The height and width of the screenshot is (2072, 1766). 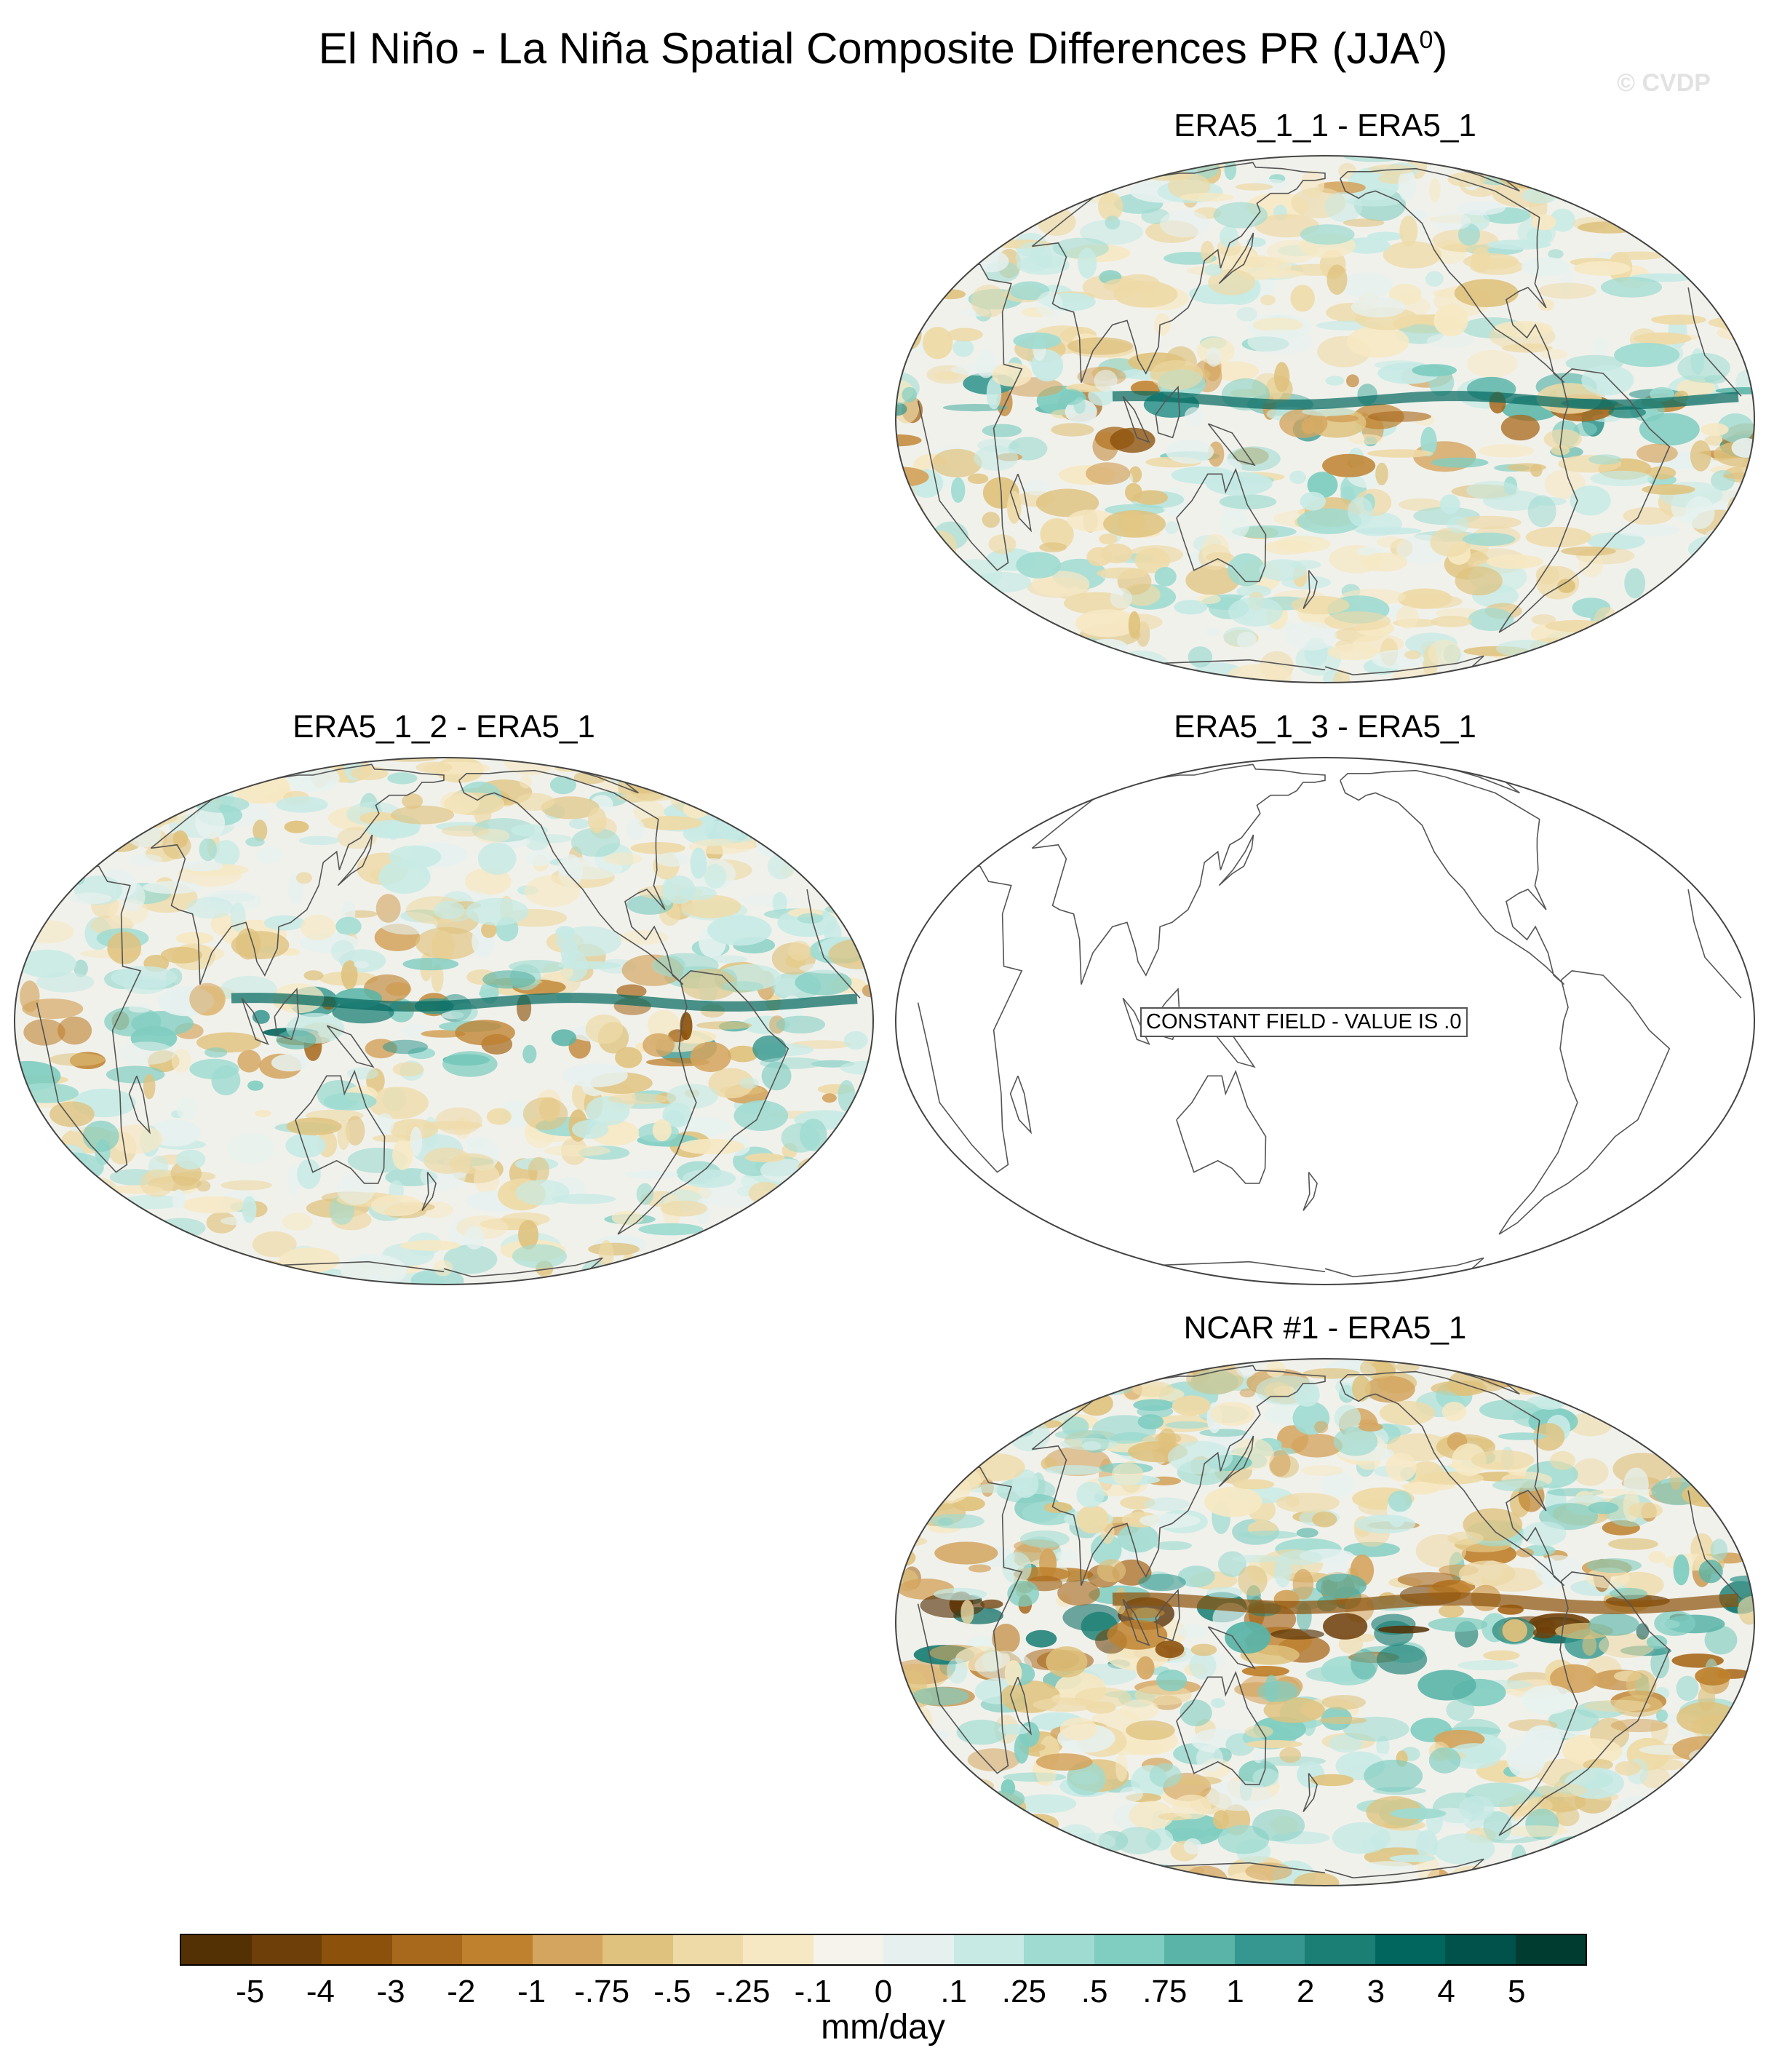 What do you see at coordinates (1325, 727) in the screenshot?
I see `panel-title-era5-1-3: ERA5_1_3 - ERA5_1` at bounding box center [1325, 727].